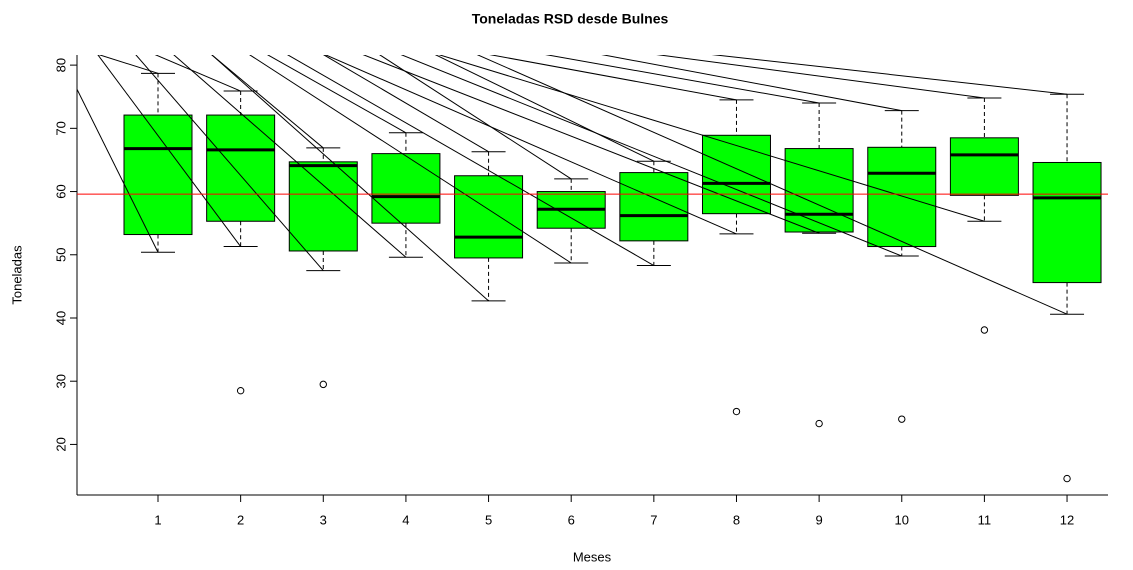  What do you see at coordinates (240, 519) in the screenshot?
I see `x-tick-label: 2` at bounding box center [240, 519].